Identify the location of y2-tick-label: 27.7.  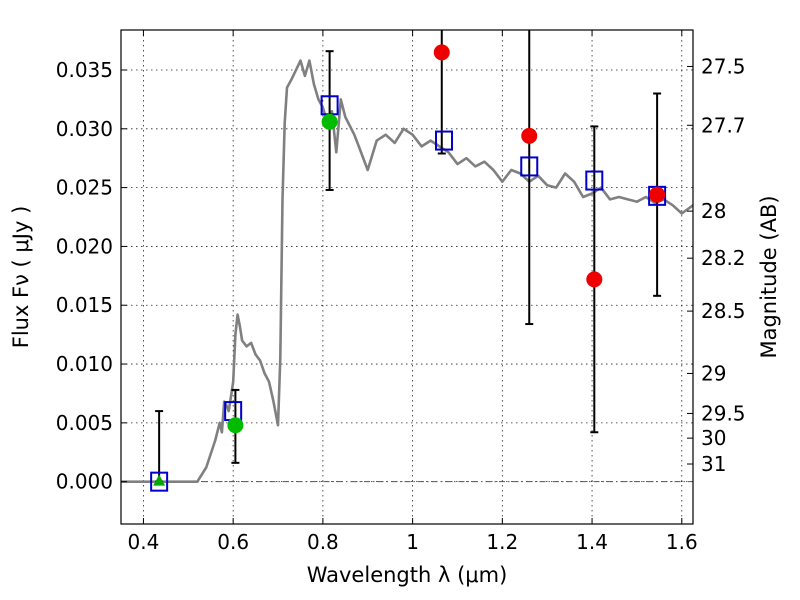
(723, 125).